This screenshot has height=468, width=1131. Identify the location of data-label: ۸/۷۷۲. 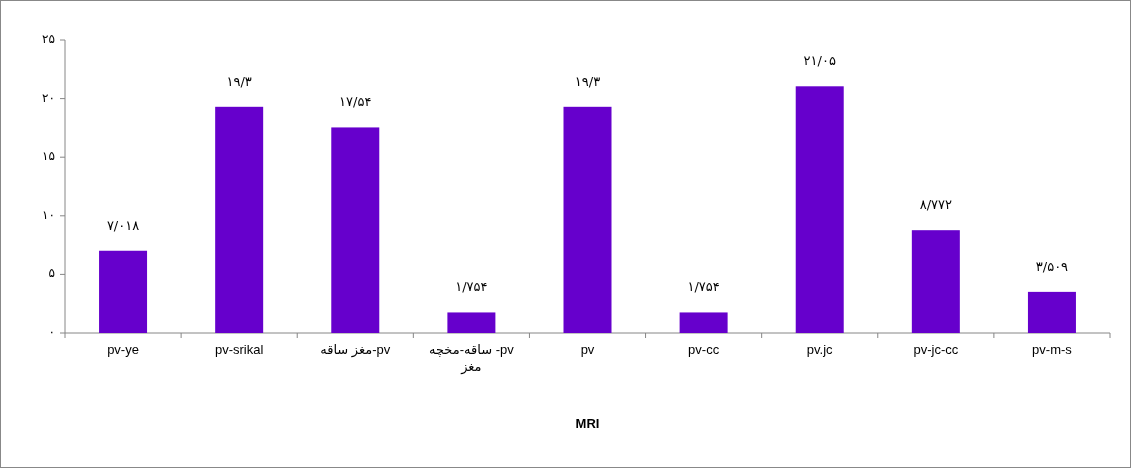
(935, 205).